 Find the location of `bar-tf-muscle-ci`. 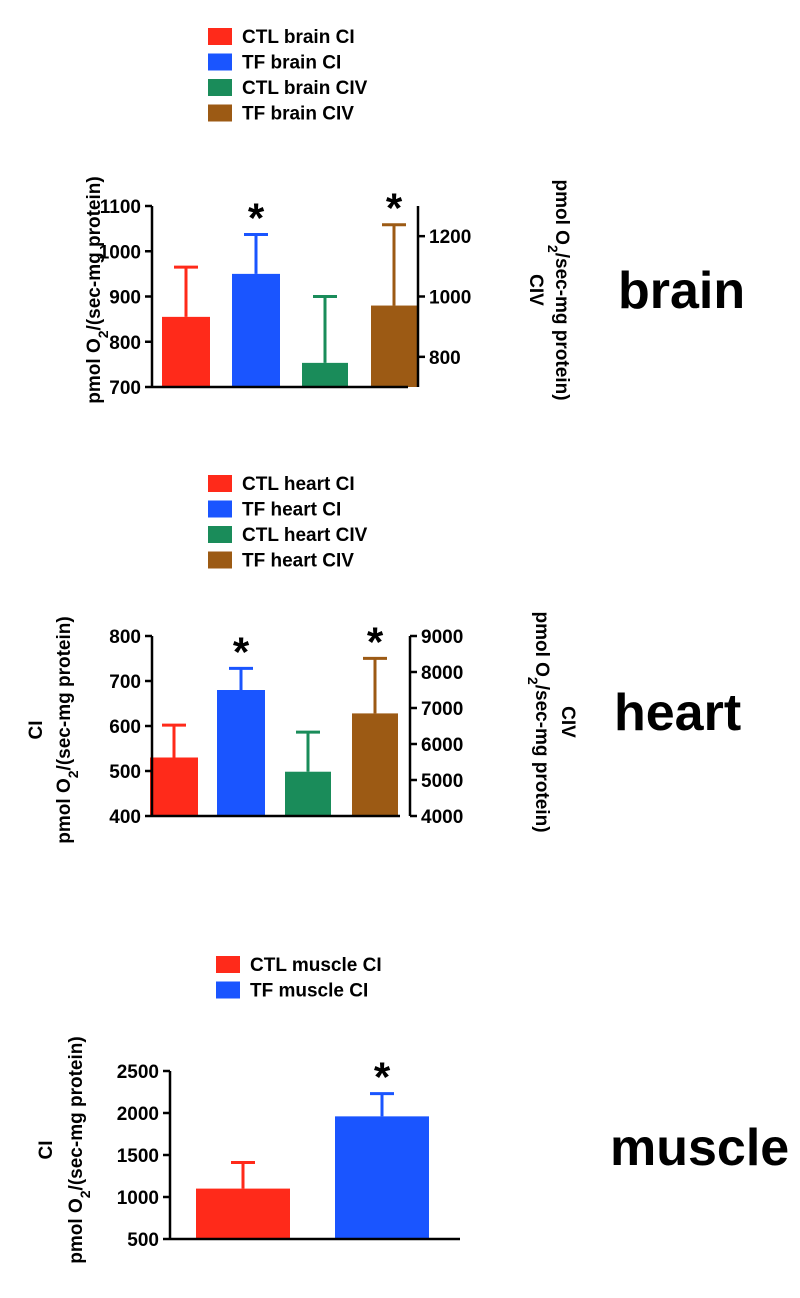

bar-tf-muscle-ci is located at coordinates (382, 1177).